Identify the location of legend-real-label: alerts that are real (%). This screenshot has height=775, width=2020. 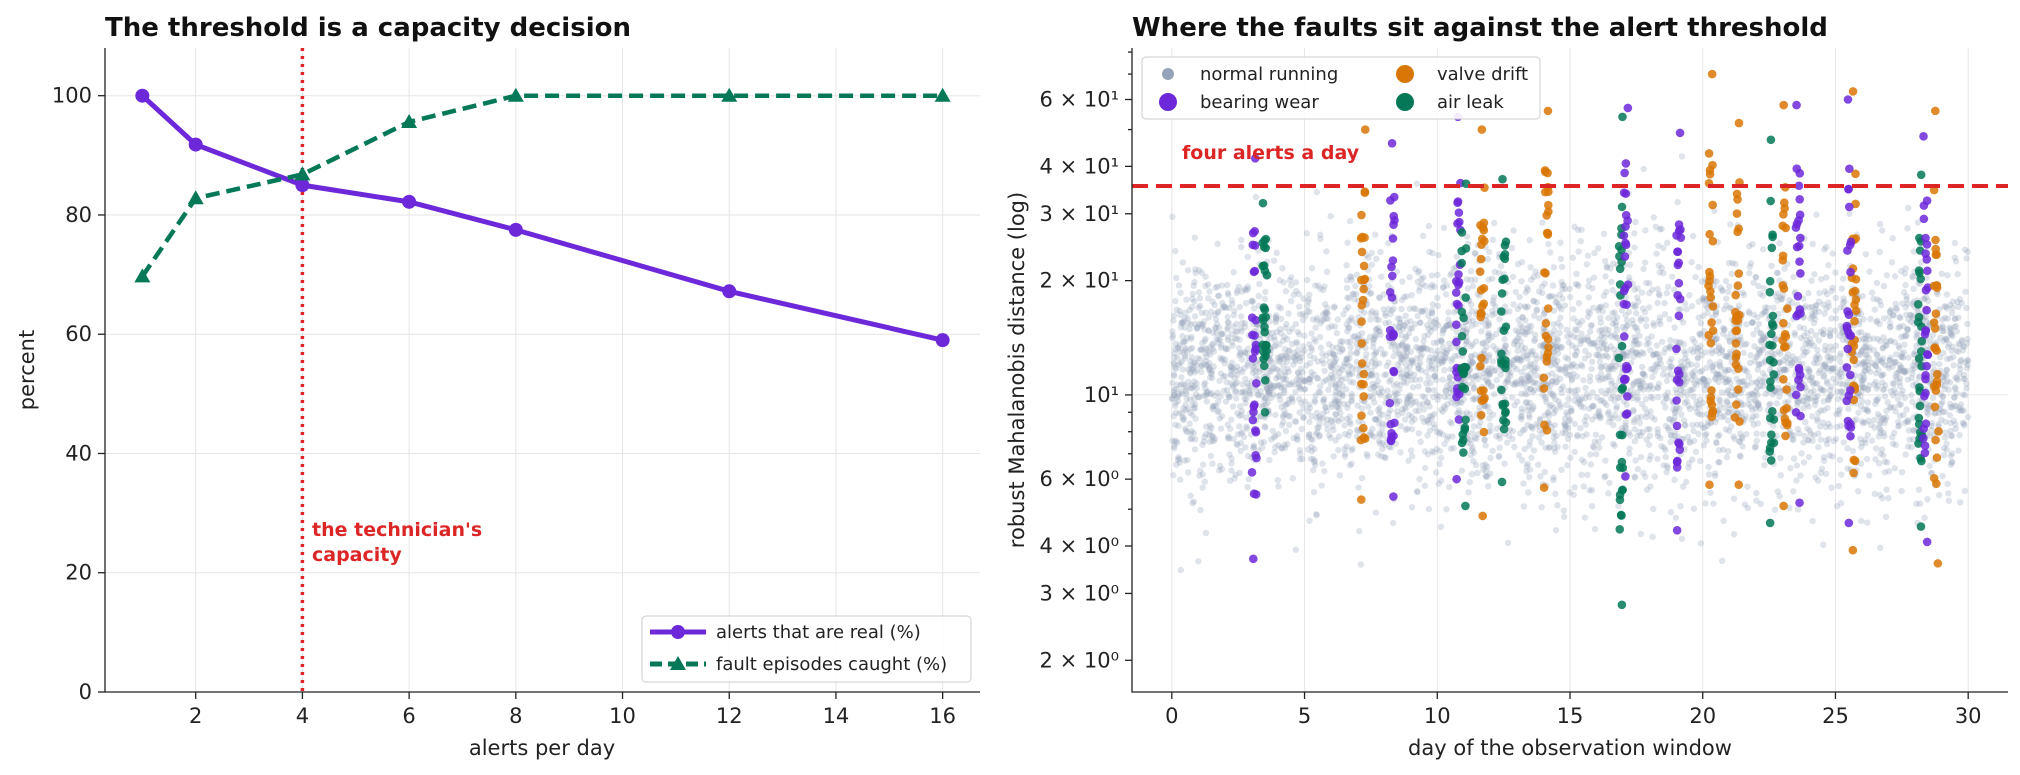
(818, 632).